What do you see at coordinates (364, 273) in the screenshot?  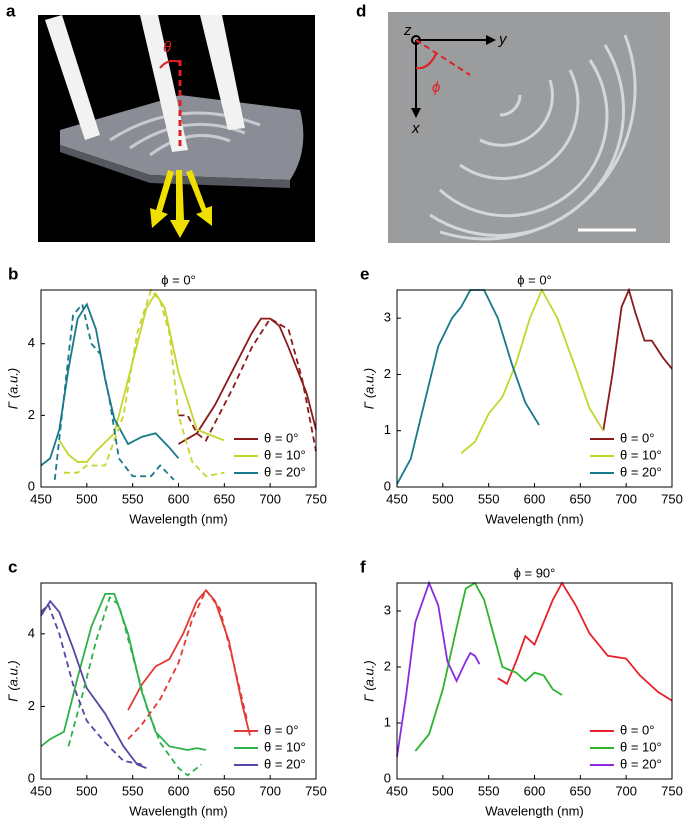 I see `panel-label: e` at bounding box center [364, 273].